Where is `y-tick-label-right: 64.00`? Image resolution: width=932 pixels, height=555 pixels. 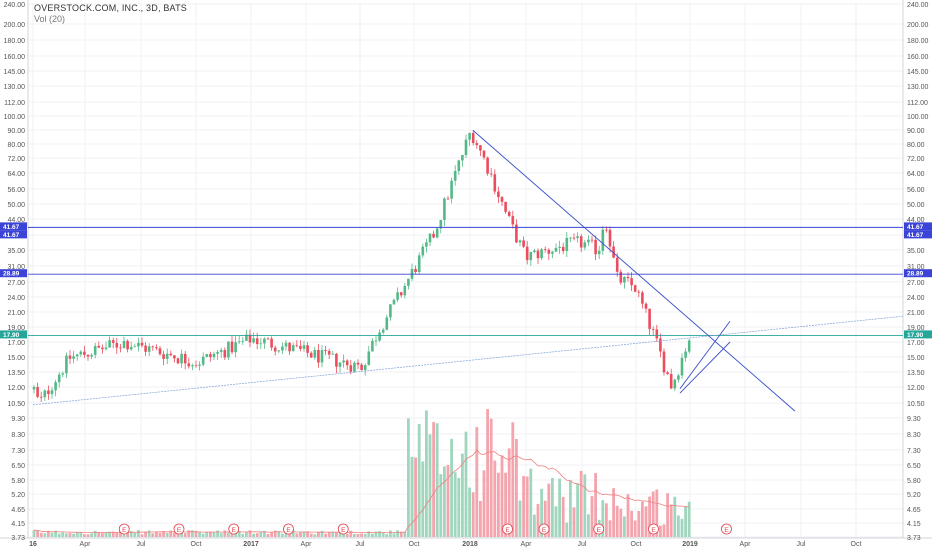 y-tick-label-right: 64.00 is located at coordinates (916, 174).